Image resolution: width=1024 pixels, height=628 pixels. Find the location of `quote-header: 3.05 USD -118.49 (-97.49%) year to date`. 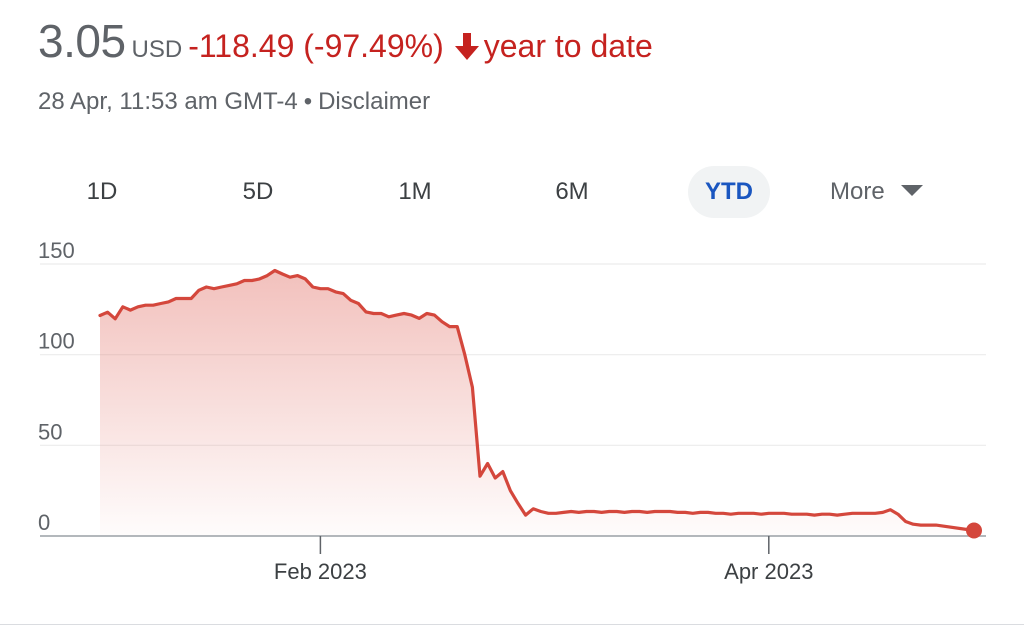

quote-header: 3.05 USD -118.49 (-97.49%) year to date is located at coordinates (345, 41).